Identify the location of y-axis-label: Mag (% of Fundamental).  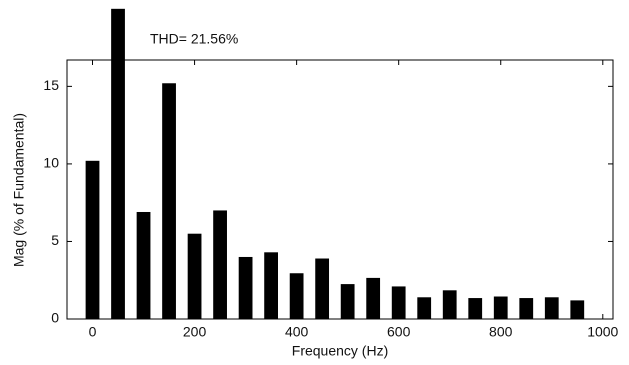
(19, 190).